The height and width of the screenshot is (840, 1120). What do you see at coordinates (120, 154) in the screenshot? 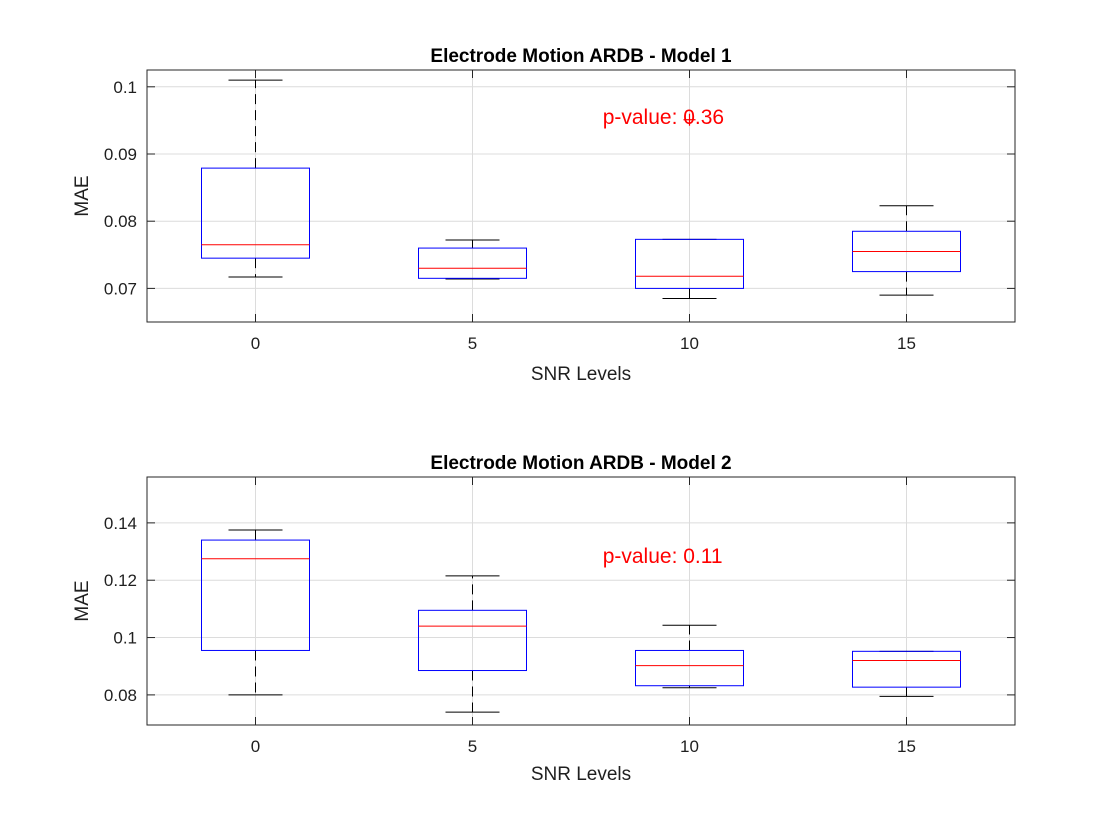
I see `y-tick-label: 0.09` at bounding box center [120, 154].